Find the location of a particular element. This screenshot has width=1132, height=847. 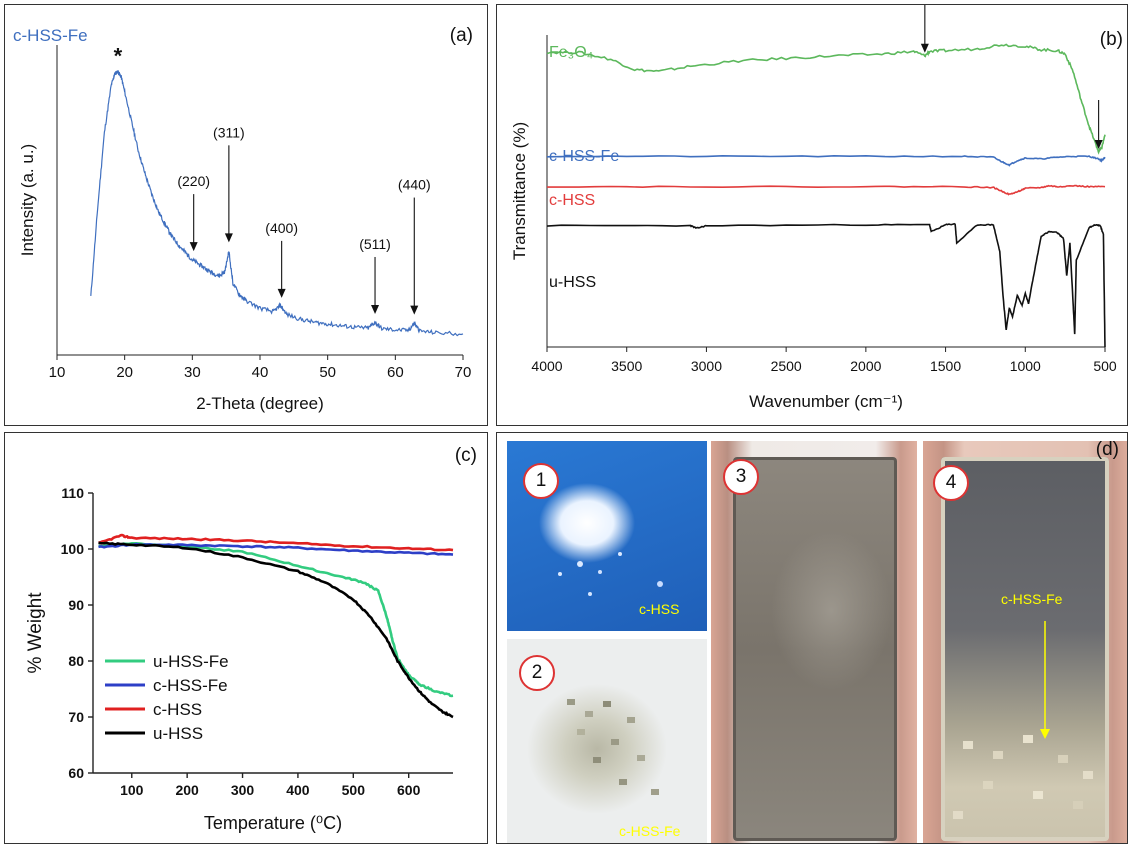

panel-label: (a) is located at coordinates (461, 35).